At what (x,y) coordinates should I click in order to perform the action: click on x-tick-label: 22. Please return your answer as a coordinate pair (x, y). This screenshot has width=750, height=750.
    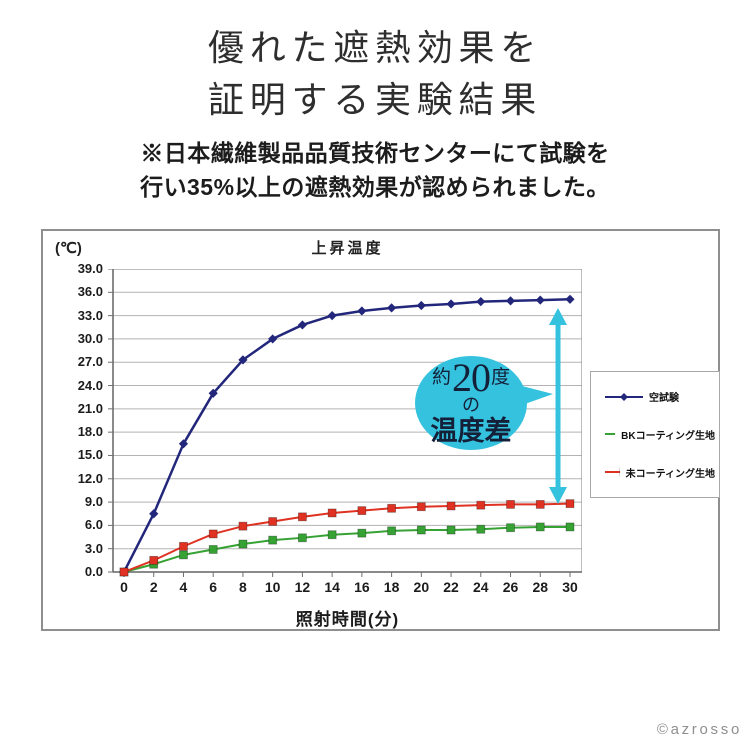
    Looking at the image, I should click on (451, 587).